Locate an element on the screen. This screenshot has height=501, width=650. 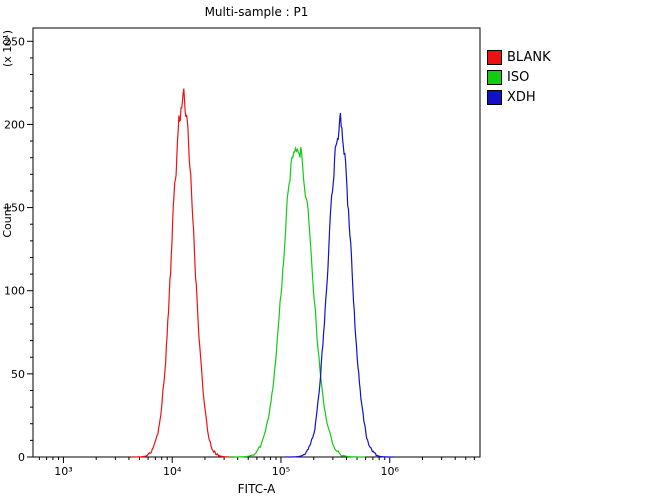
chart-title: Multi-sample : P1 is located at coordinates (256, 12).